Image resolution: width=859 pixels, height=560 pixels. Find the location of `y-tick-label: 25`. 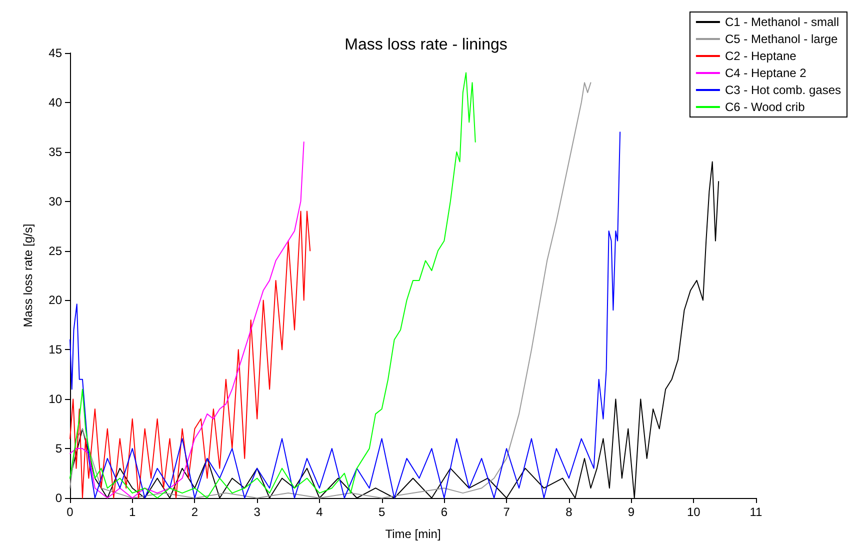

y-tick-label: 25 is located at coordinates (55, 251).